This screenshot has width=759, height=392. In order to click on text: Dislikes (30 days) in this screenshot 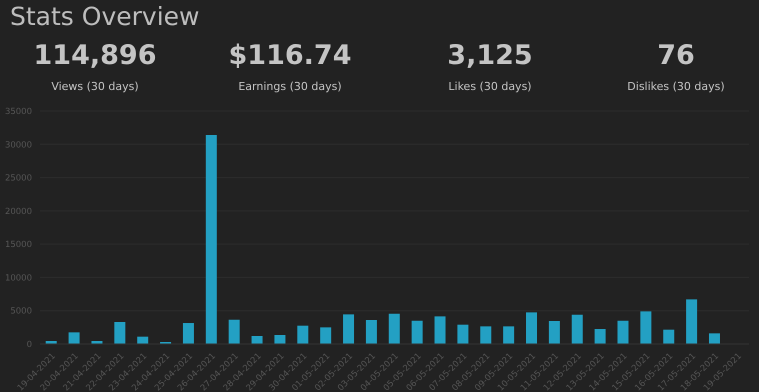, I will do `click(676, 86)`.